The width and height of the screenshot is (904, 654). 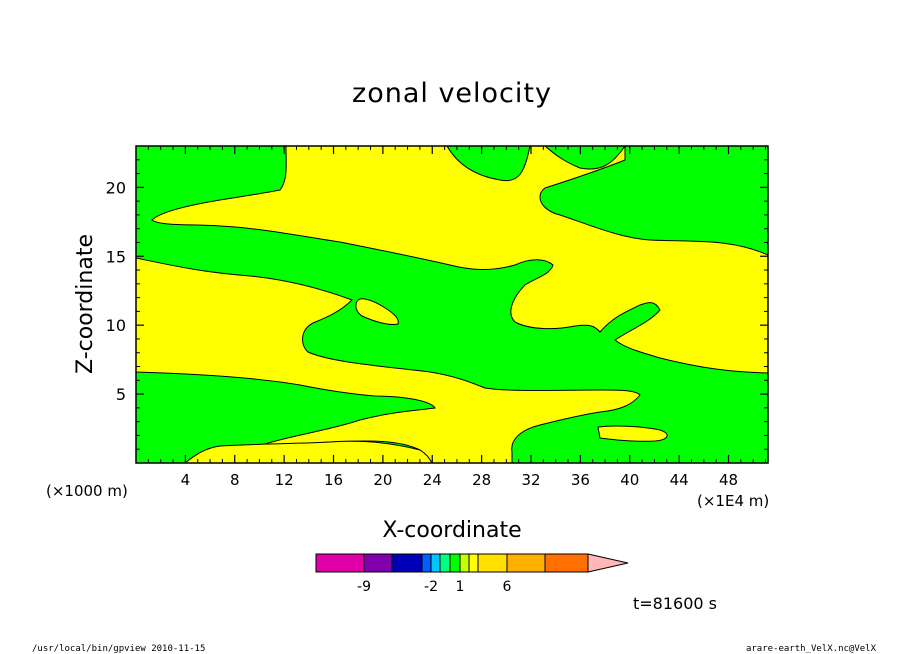 I want to click on x-tick-label: 12, so click(x=284, y=480).